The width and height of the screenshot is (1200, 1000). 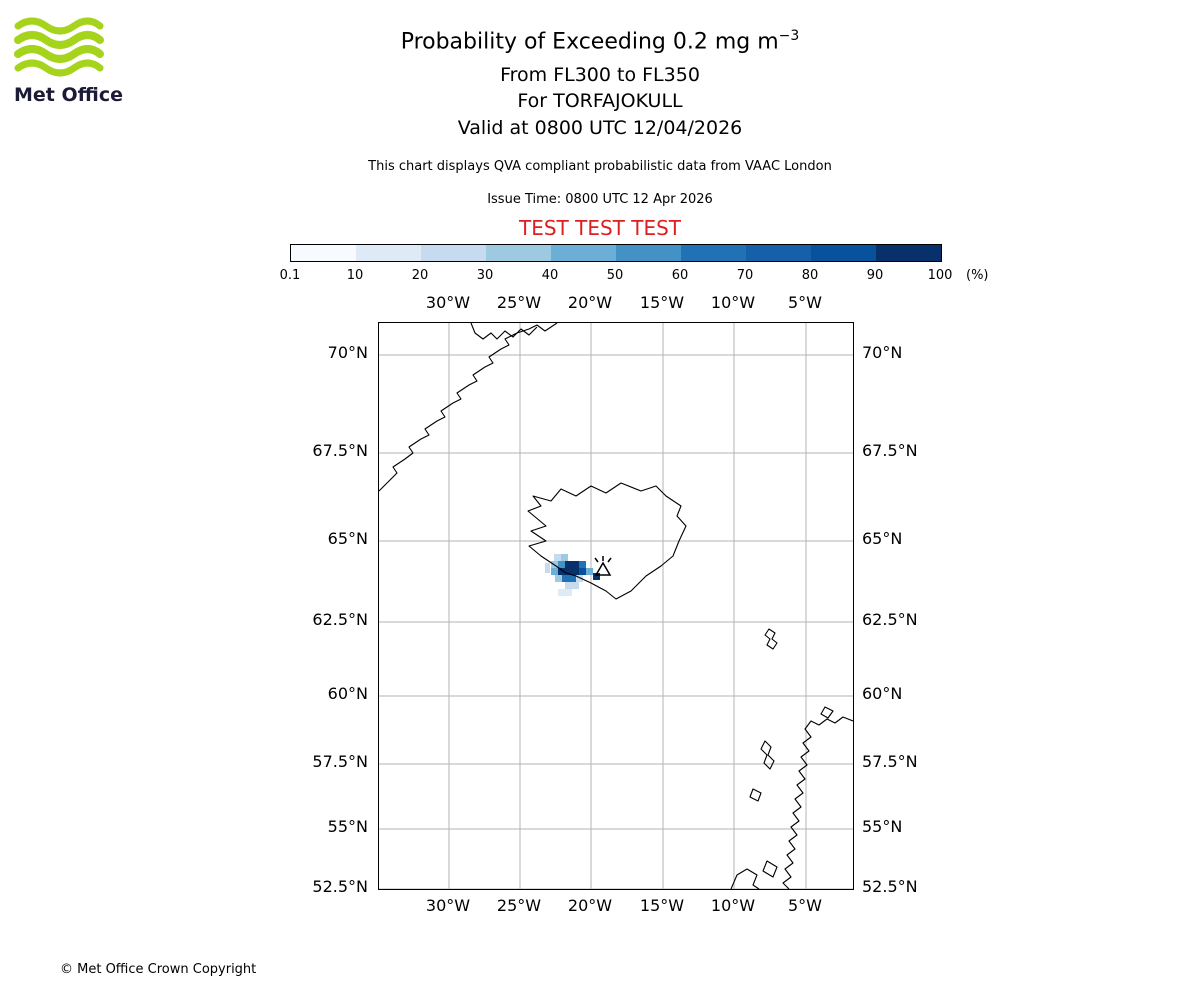 What do you see at coordinates (755, 795) in the screenshot?
I see `coastline-hebrides-islet` at bounding box center [755, 795].